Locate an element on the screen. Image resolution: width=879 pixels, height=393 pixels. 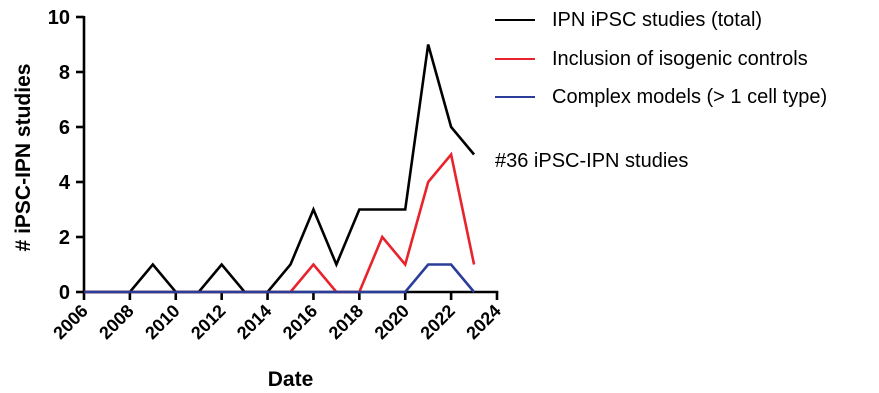
y-tick-label: 0 is located at coordinates (64, 293).